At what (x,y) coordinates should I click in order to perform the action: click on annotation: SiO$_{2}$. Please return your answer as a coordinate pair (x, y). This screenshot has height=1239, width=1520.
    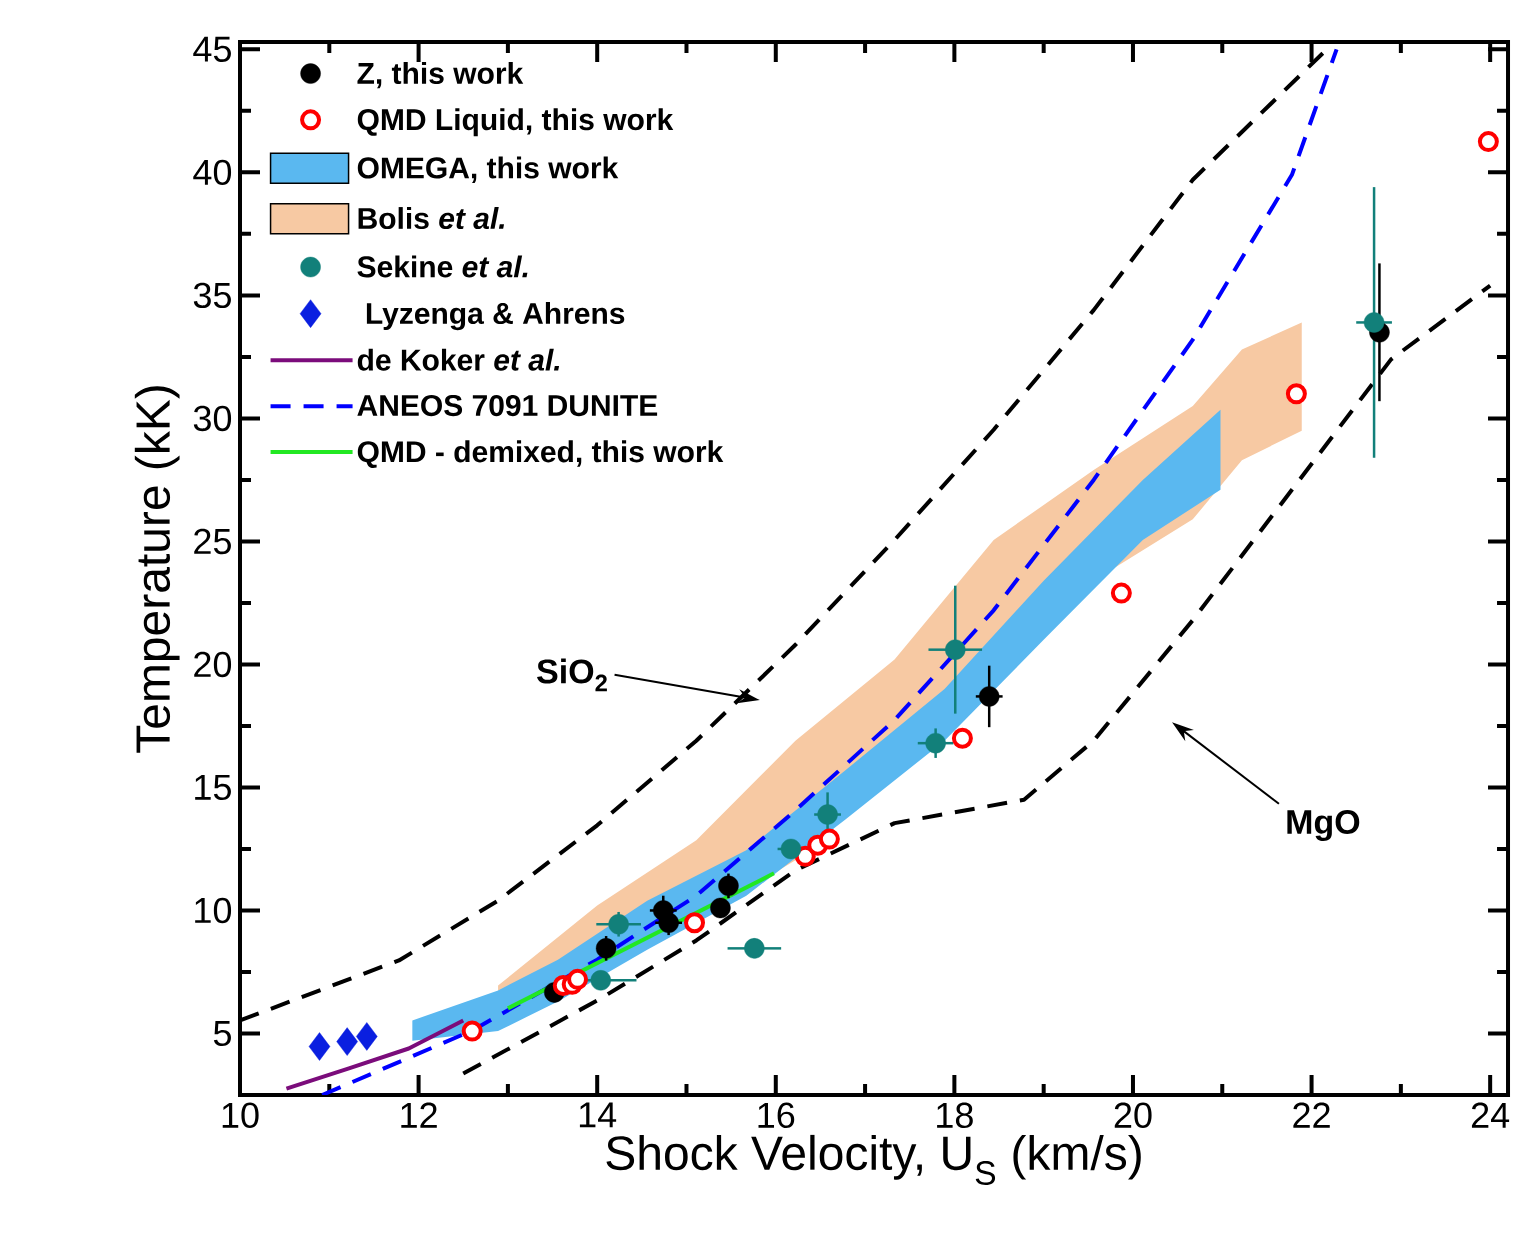
    Looking at the image, I should click on (572, 675).